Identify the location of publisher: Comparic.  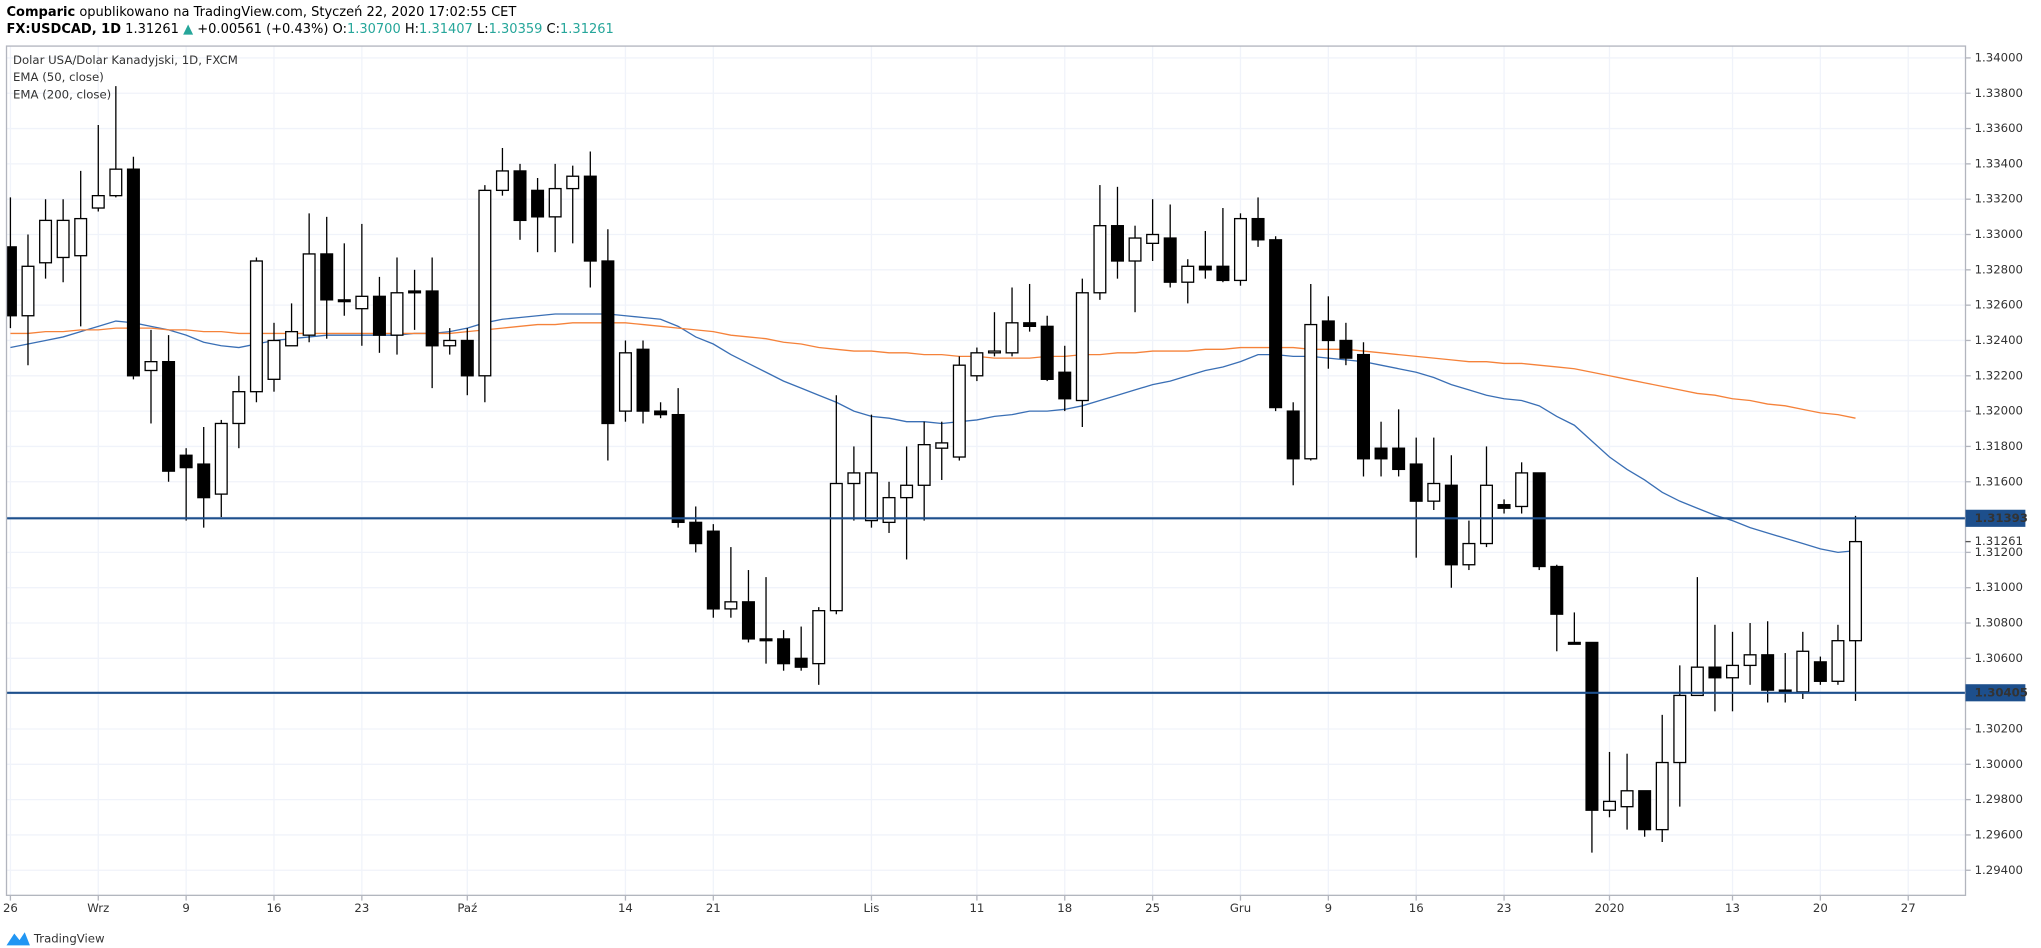
(41, 11).